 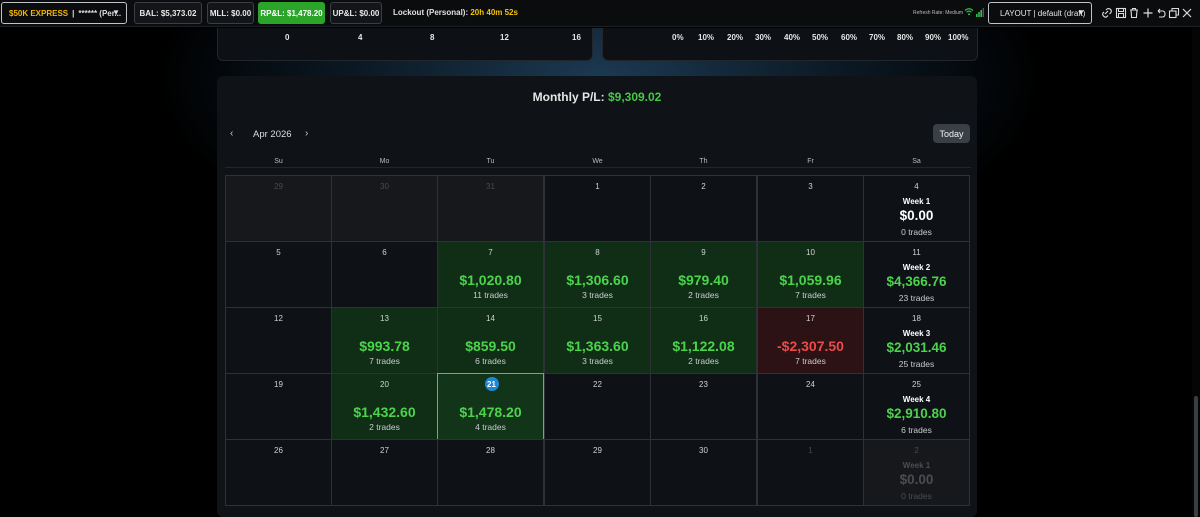 What do you see at coordinates (576, 37) in the screenshot?
I see `axis-tick: 16` at bounding box center [576, 37].